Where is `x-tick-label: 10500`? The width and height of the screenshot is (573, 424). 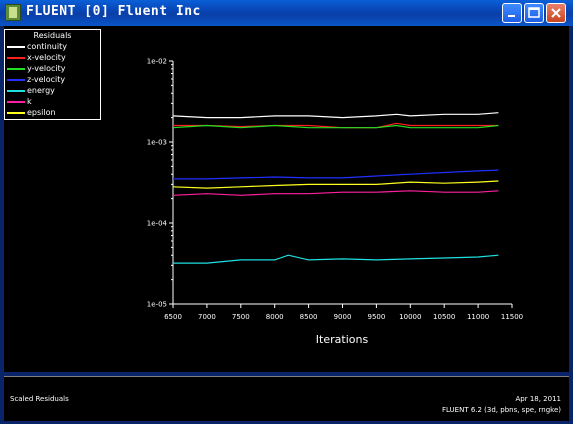 x-tick-label: 10500 is located at coordinates (444, 317).